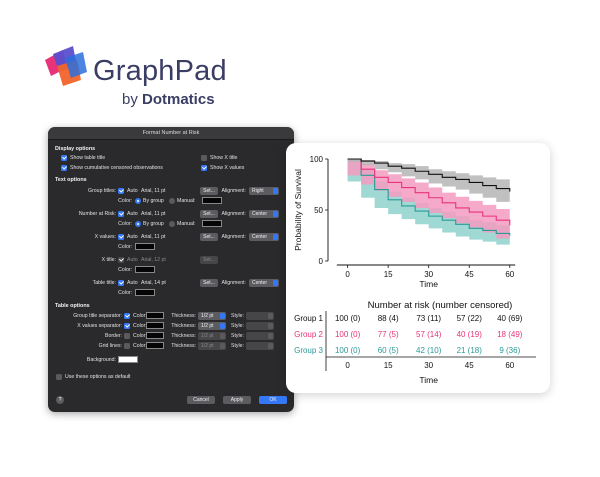 The width and height of the screenshot is (600, 477). Describe the element at coordinates (121, 283) in the screenshot. I see `table-title-auto-checkbox` at that location.